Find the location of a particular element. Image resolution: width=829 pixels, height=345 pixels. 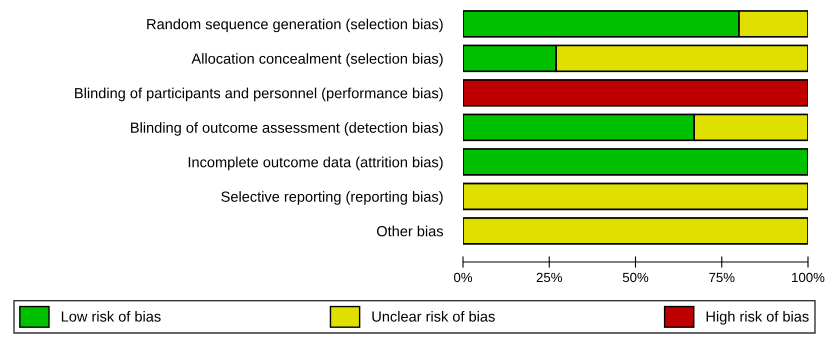

y-tick-label: Random sequence generation (selection bias) is located at coordinates (295, 25).